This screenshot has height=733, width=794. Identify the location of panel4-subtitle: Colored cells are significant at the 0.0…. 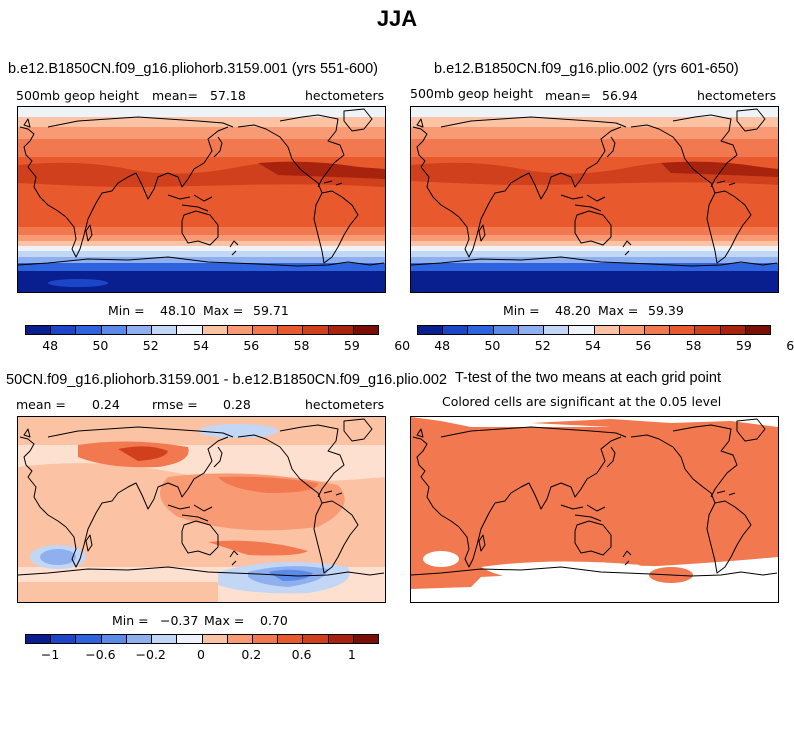
(582, 401).